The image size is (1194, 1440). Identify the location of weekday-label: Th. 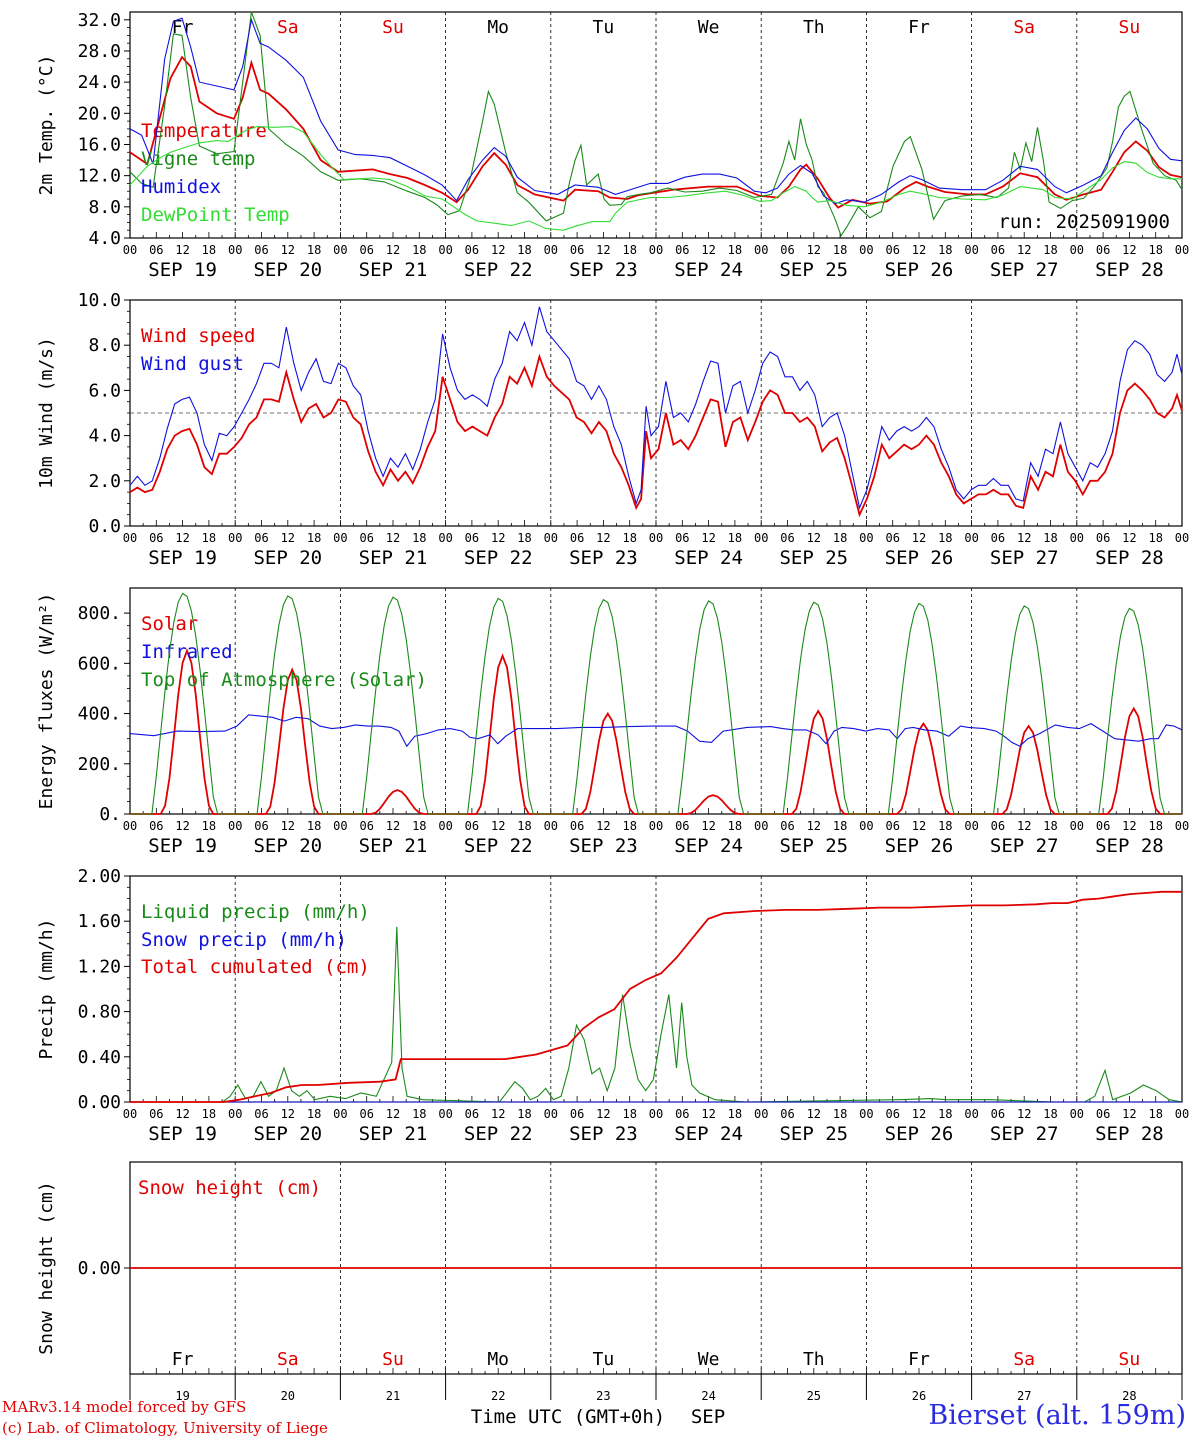
(814, 27).